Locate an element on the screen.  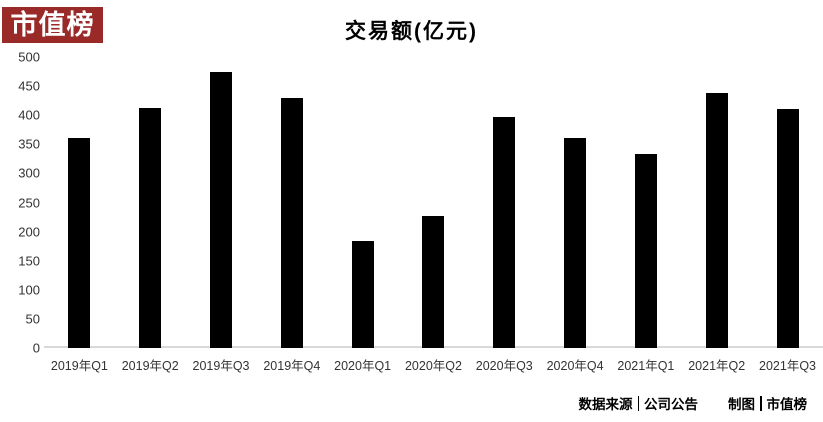
x-tick-label: 2021年Q2 is located at coordinates (717, 366).